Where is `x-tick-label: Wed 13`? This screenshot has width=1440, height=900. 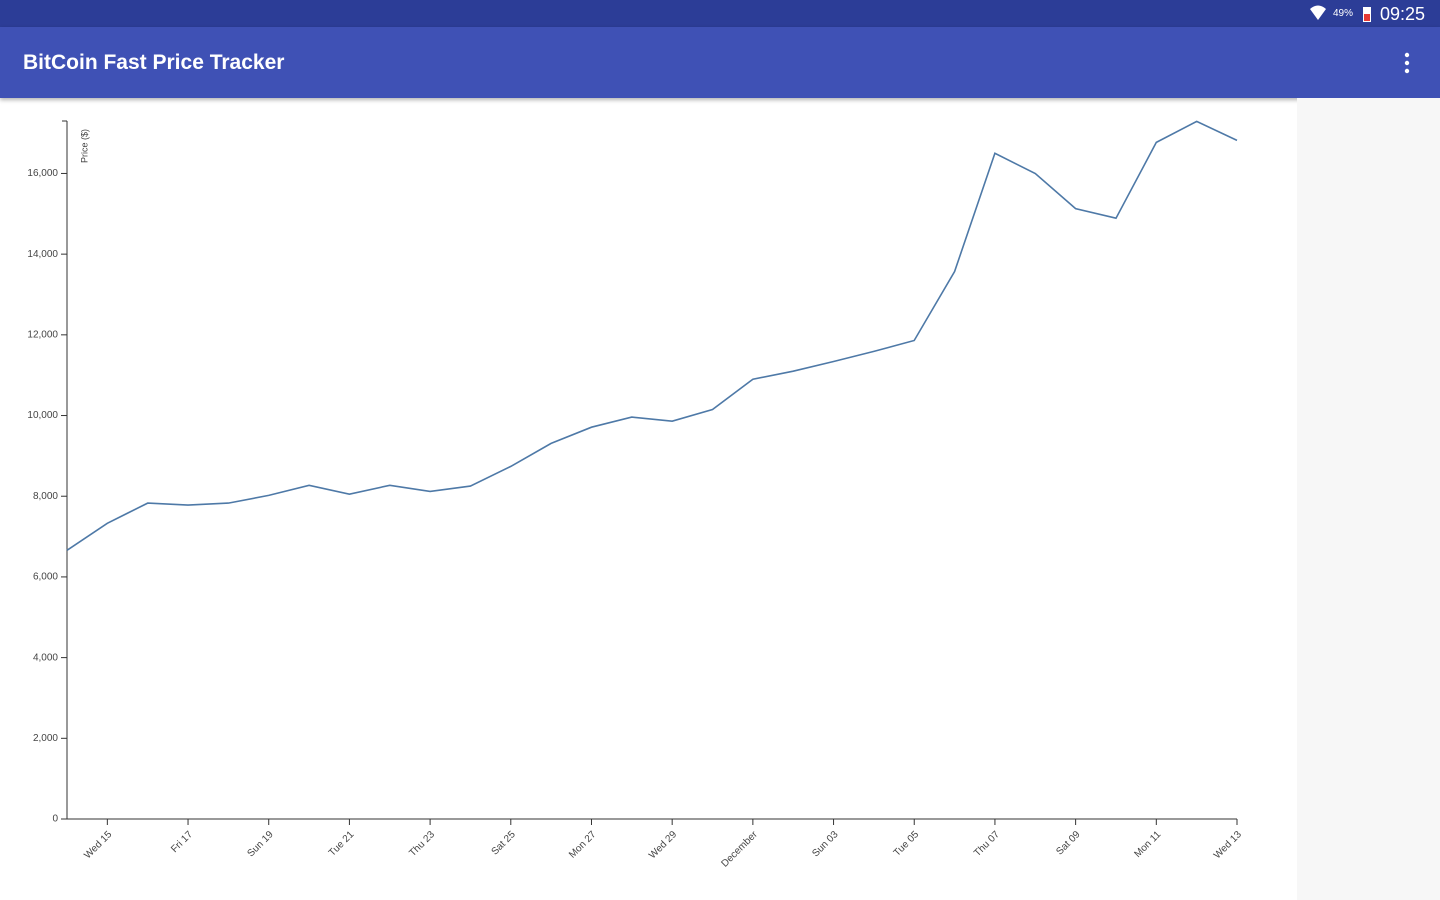
x-tick-label: Wed 13 is located at coordinates (1228, 845).